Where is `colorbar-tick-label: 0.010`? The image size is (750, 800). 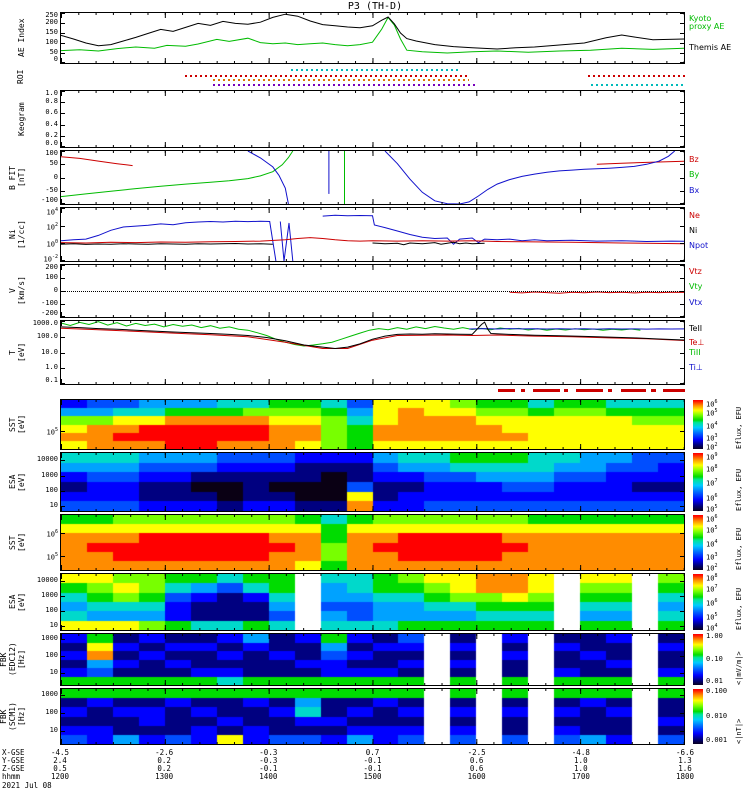 colorbar-tick-label: 0.010 is located at coordinates (717, 715).